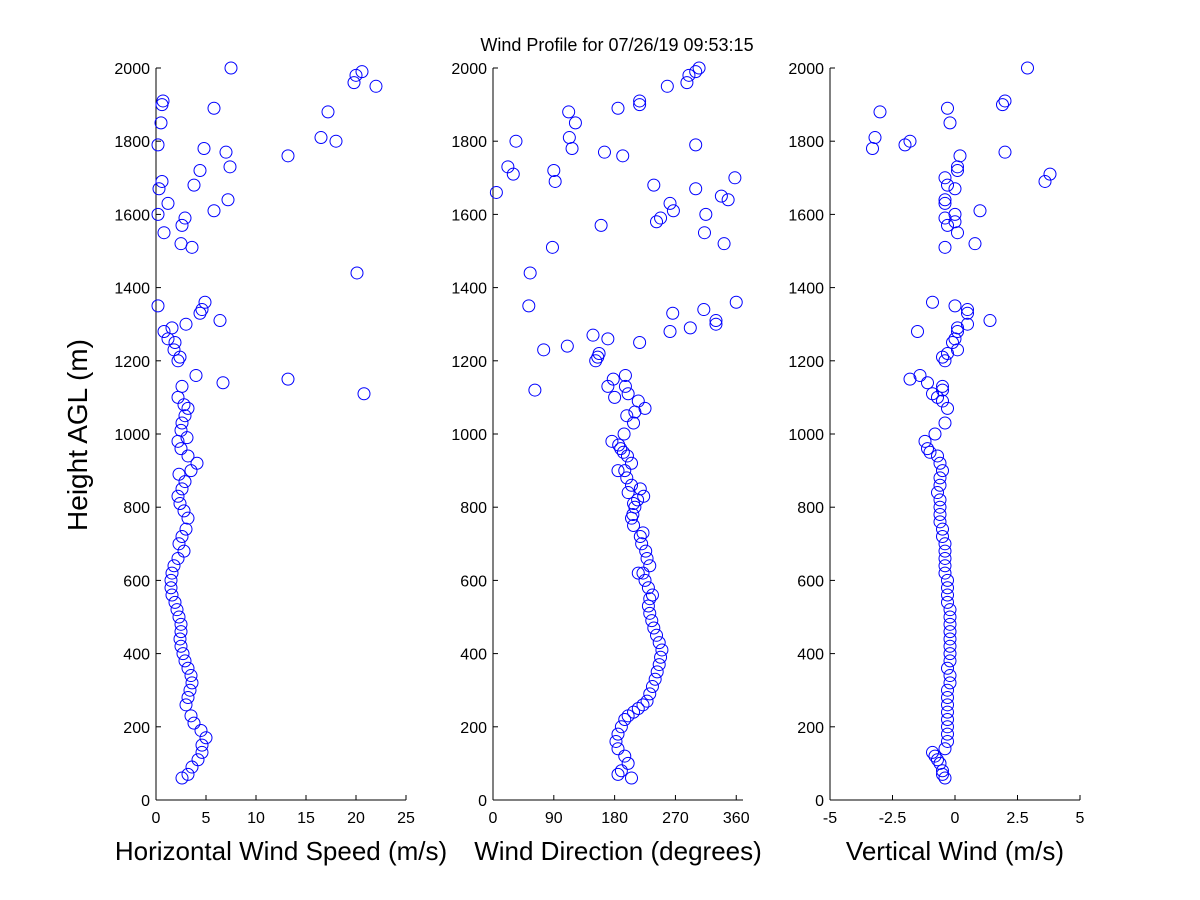 The image size is (1200, 900). I want to click on x-tick-label: 270, so click(675, 818).